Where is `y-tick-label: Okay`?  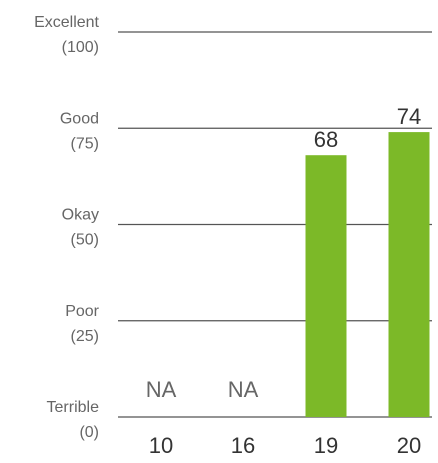
y-tick-label: Okay is located at coordinates (80, 215).